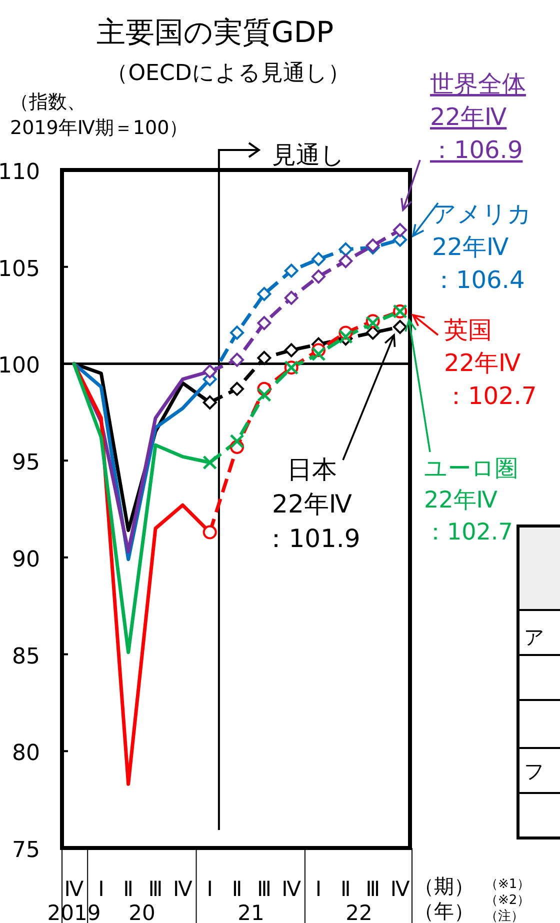 The image size is (560, 923). Describe the element at coordinates (478, 117) in the screenshot. I see `text: 世界全体 22年Ⅳ ：106.9` at that location.